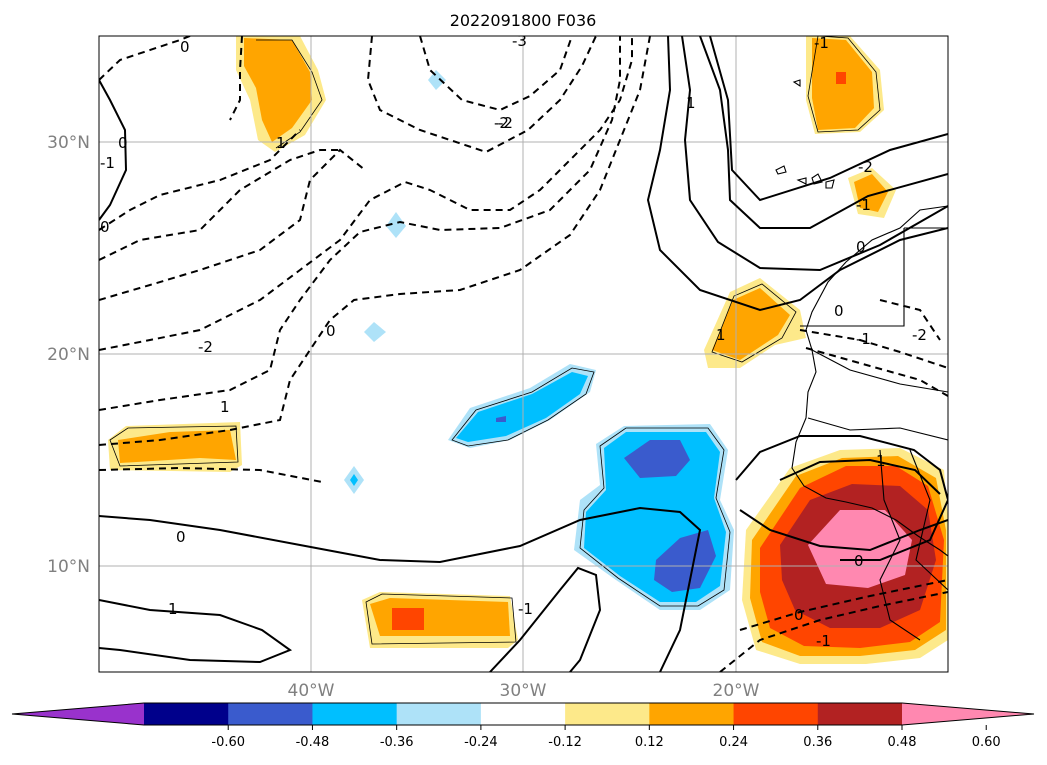  I want to click on contour-africa-dash-c, so click(873, 349).